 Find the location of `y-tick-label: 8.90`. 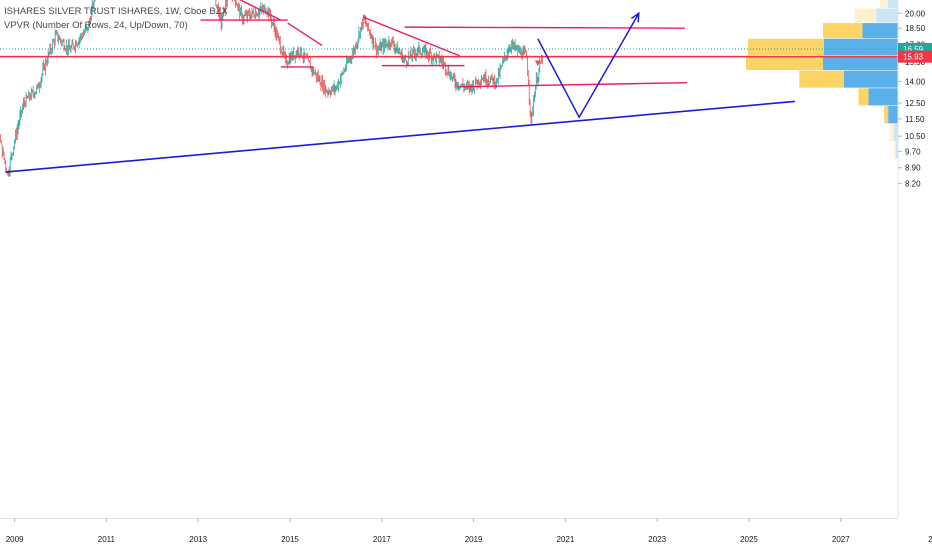

y-tick-label: 8.90 is located at coordinates (913, 168).